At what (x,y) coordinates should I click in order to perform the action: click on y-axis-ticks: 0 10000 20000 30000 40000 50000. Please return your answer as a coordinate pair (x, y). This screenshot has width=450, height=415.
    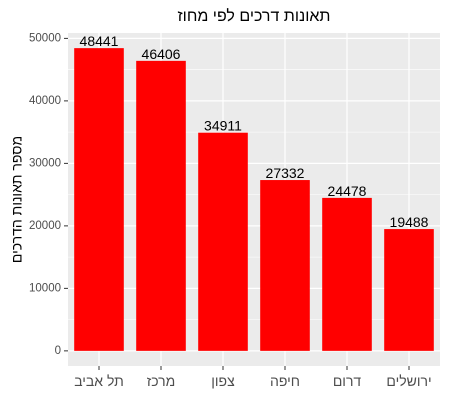
    Looking at the image, I should click on (48, 194).